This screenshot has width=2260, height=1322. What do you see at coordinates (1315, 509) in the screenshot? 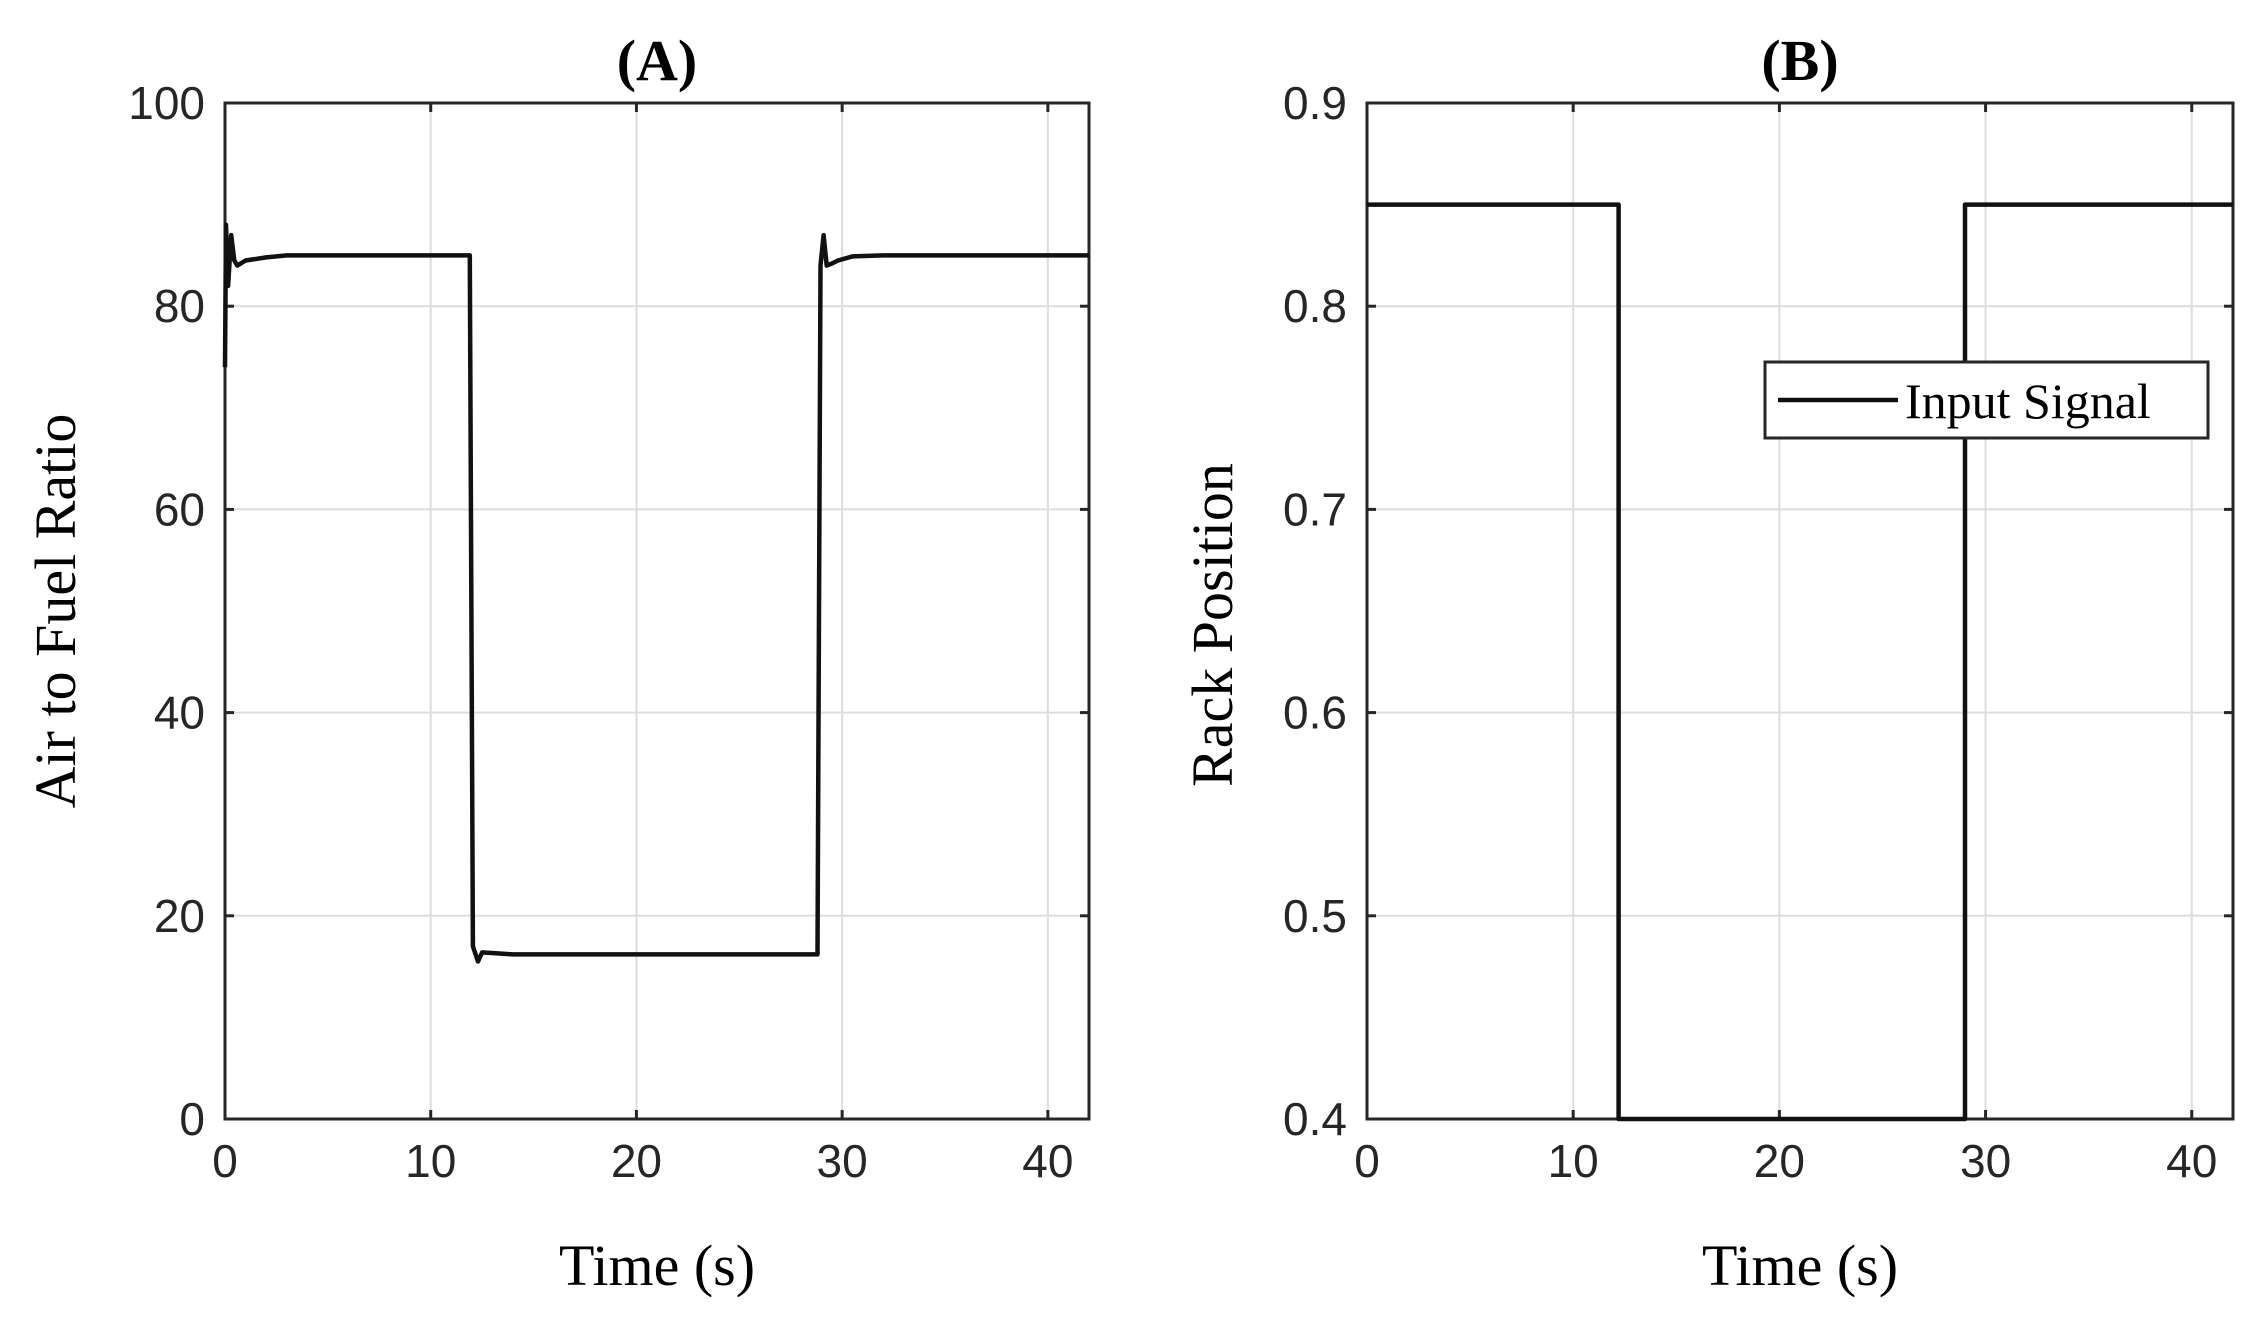
I see `panel-b-y-tick-label: 0.7` at bounding box center [1315, 509].